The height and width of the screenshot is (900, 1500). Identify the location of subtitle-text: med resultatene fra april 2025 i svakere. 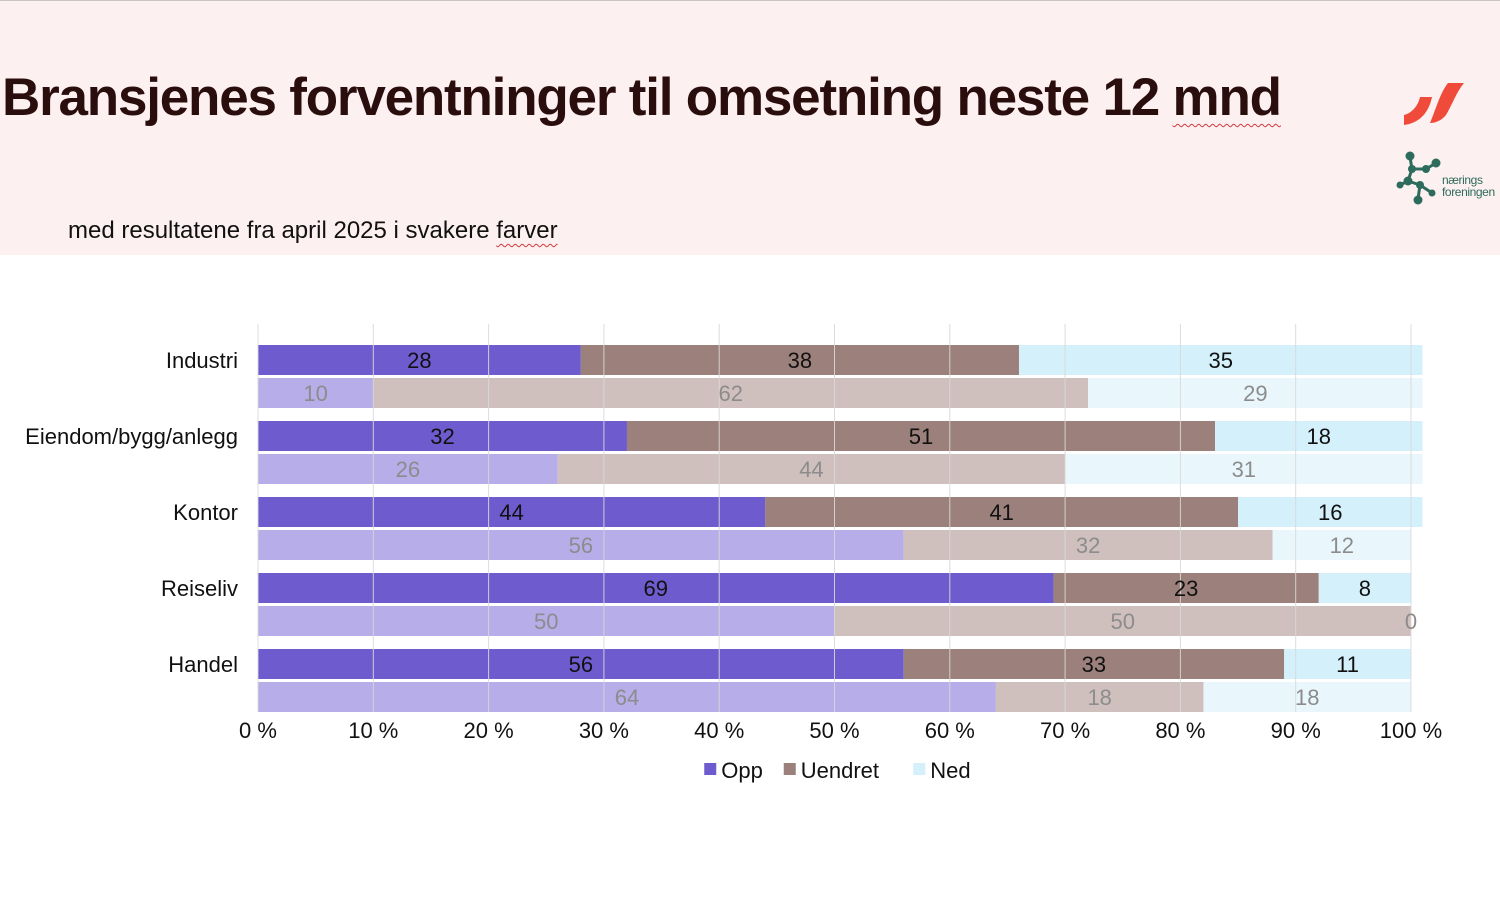
(282, 230).